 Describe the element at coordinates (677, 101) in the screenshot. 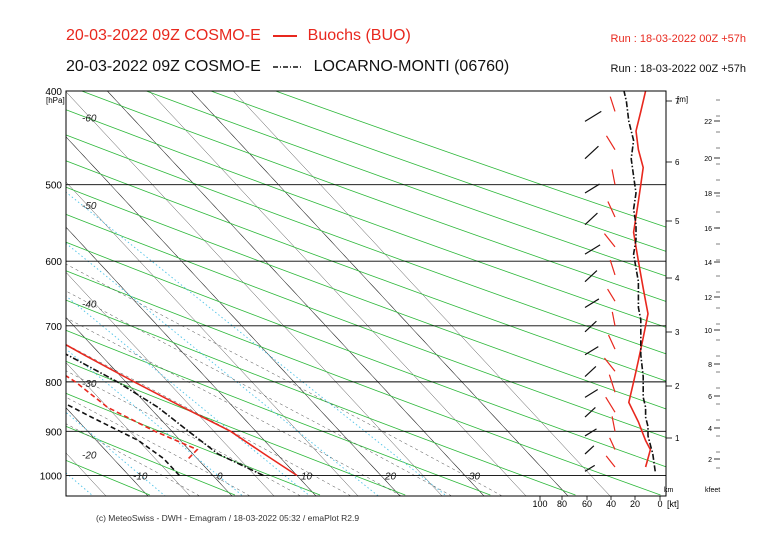

I see `height-km-label: 7` at that location.